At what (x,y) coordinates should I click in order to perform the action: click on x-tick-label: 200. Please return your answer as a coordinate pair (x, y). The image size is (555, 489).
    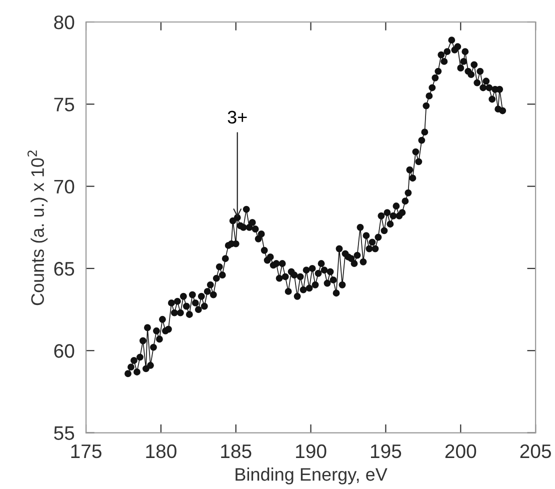
    Looking at the image, I should click on (460, 451).